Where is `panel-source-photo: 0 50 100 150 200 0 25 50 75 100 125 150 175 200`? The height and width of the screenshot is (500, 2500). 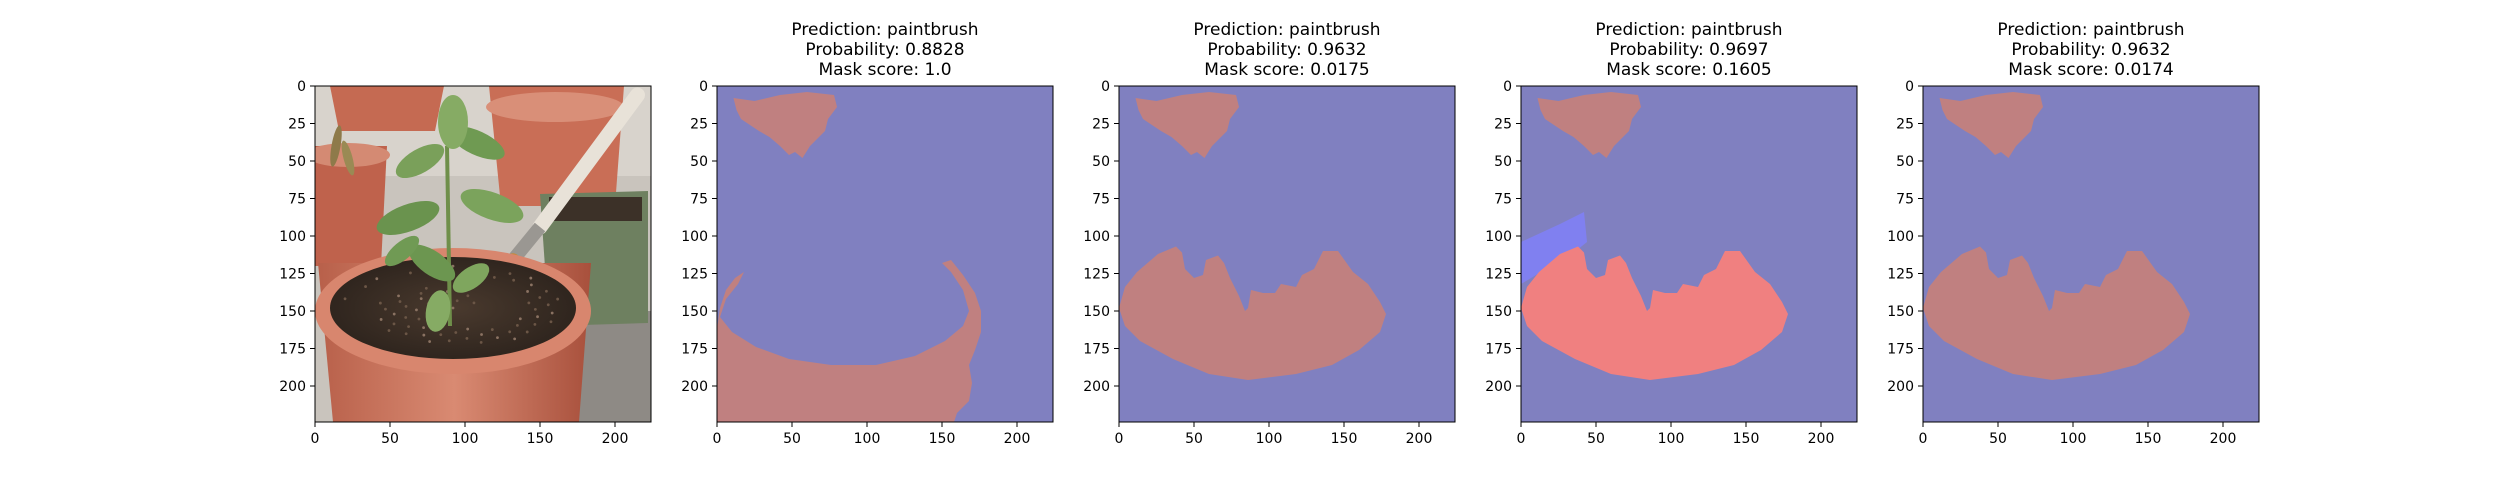 panel-source-photo: 0 50 100 150 200 0 25 50 75 100 125 150 175 200 is located at coordinates (465, 263).